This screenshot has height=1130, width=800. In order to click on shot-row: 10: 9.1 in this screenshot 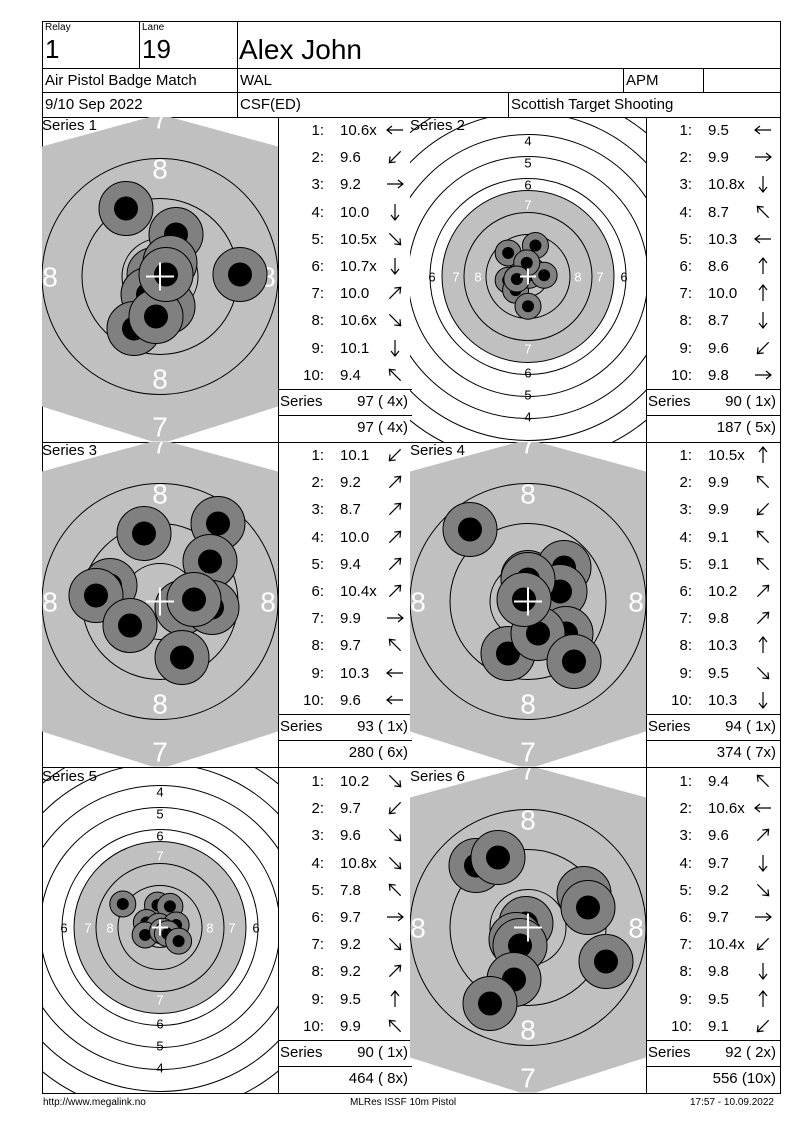, I will do `click(713, 1026)`.